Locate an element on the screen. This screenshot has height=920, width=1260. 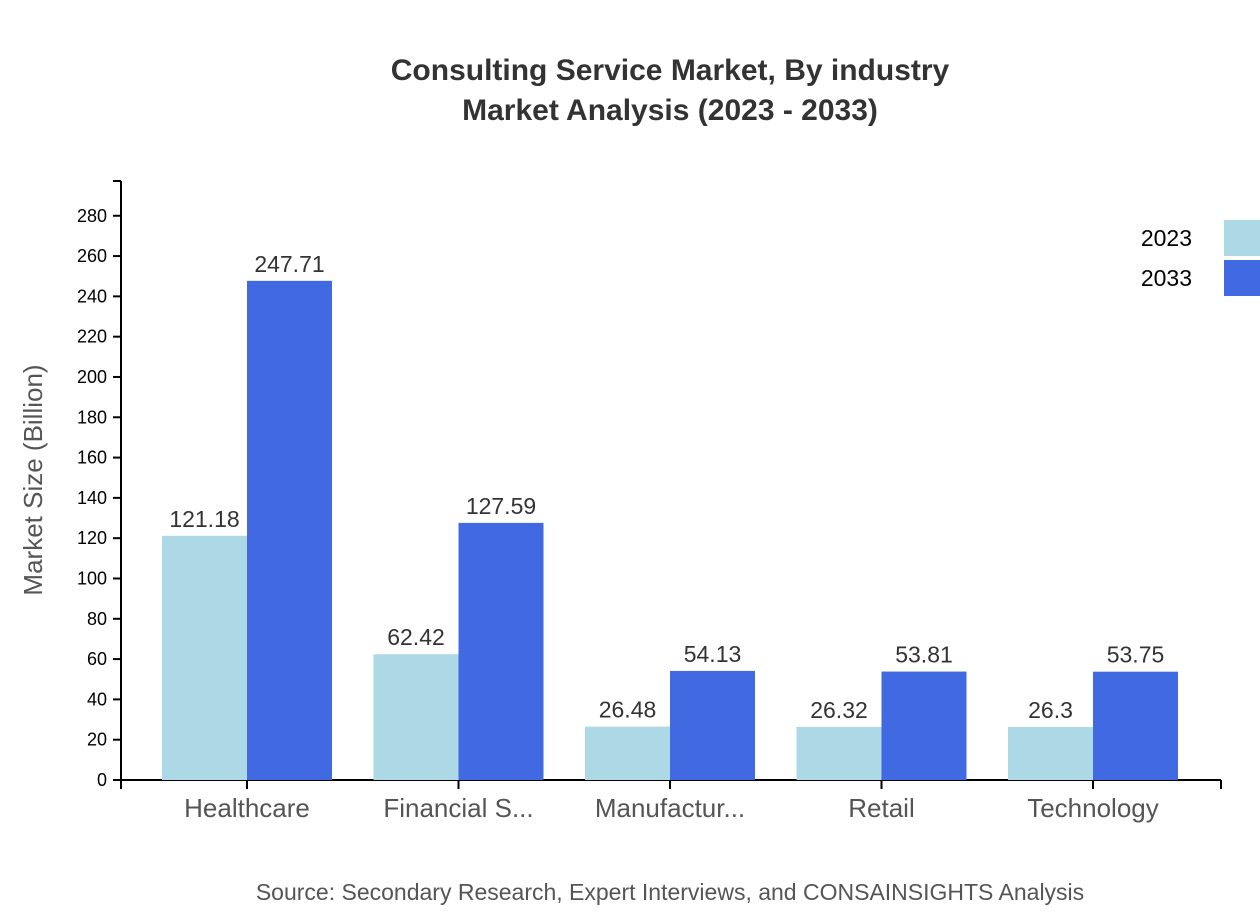
data-label: 26.48 is located at coordinates (628, 710).